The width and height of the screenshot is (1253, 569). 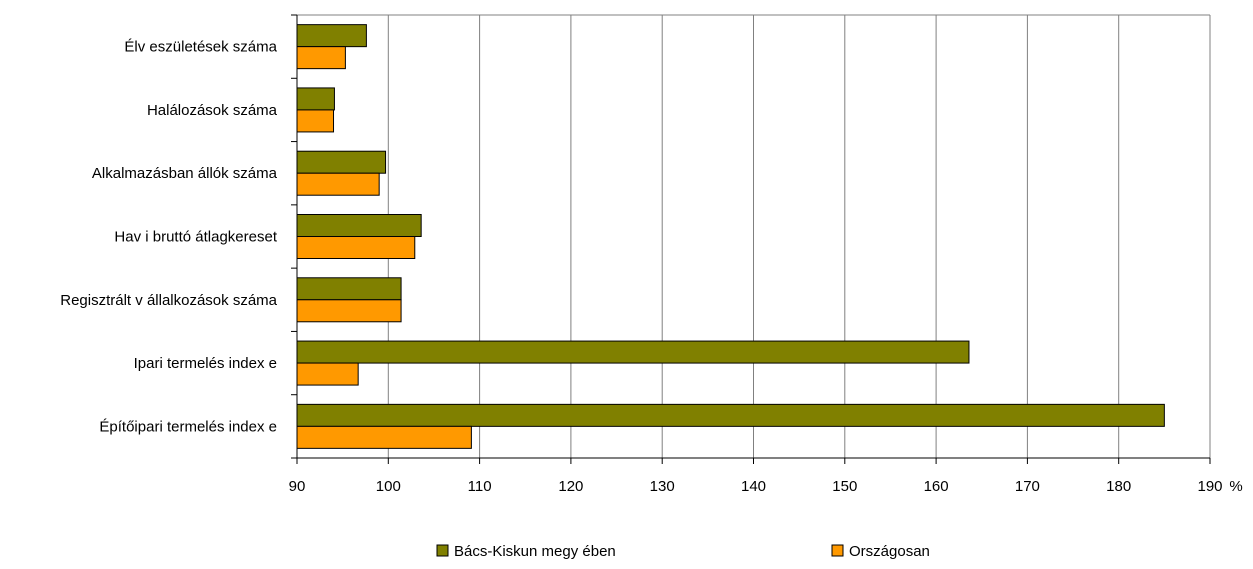 What do you see at coordinates (889, 551) in the screenshot?
I see `legend-label-orszagosan: Országosan` at bounding box center [889, 551].